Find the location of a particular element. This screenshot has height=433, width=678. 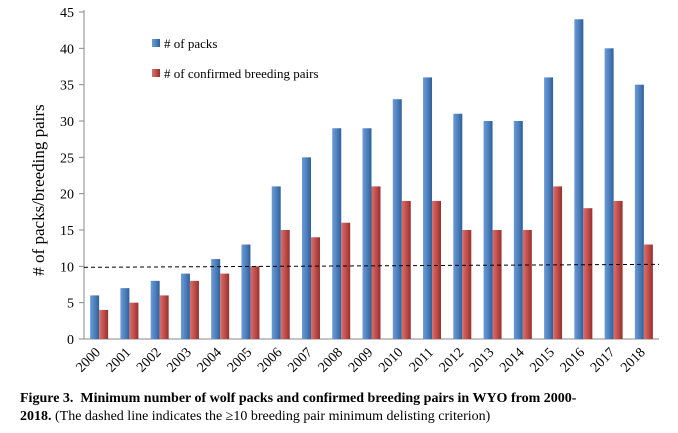

caption-label: Figure 3. is located at coordinates (47, 398).